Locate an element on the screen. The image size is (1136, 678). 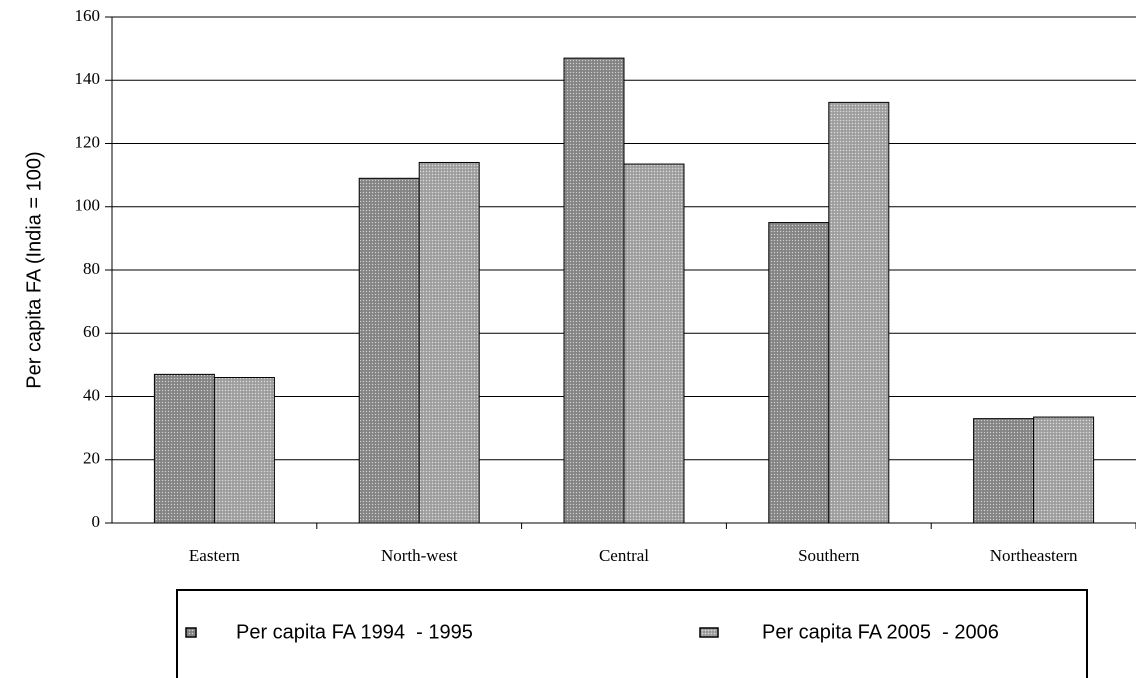
x-tick-label: Northeastern is located at coordinates (1034, 555).